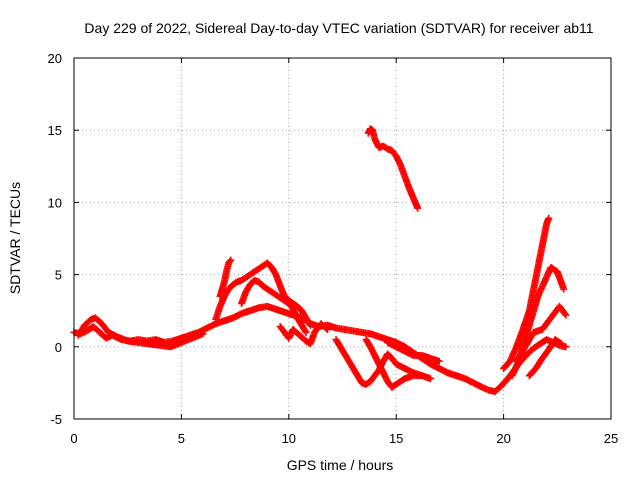 The height and width of the screenshot is (480, 640). Describe the element at coordinates (55, 202) in the screenshot. I see `y-tick-label: 10` at that location.